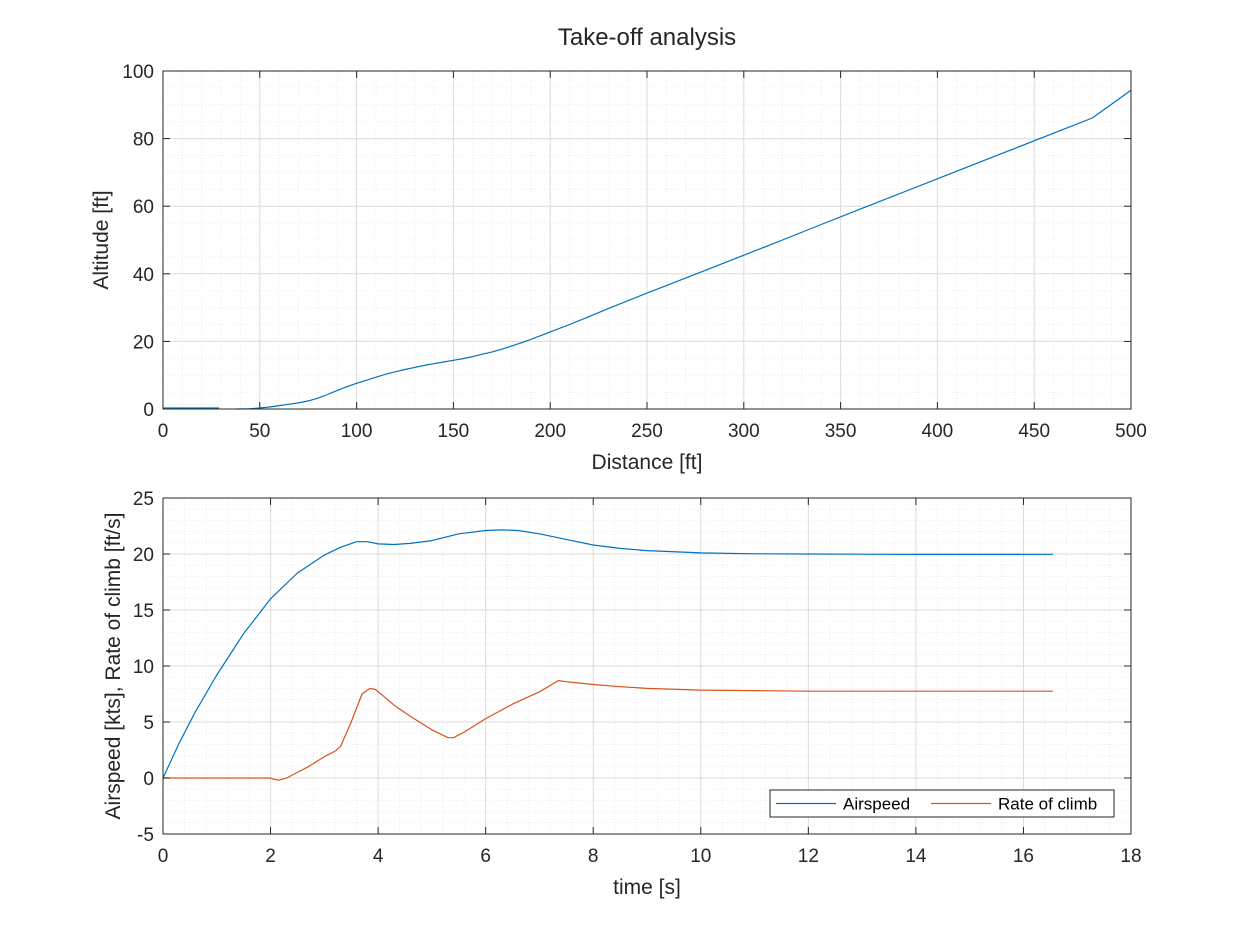  What do you see at coordinates (101, 239) in the screenshot?
I see `y-axis-label: Altitude [ft]` at bounding box center [101, 239].